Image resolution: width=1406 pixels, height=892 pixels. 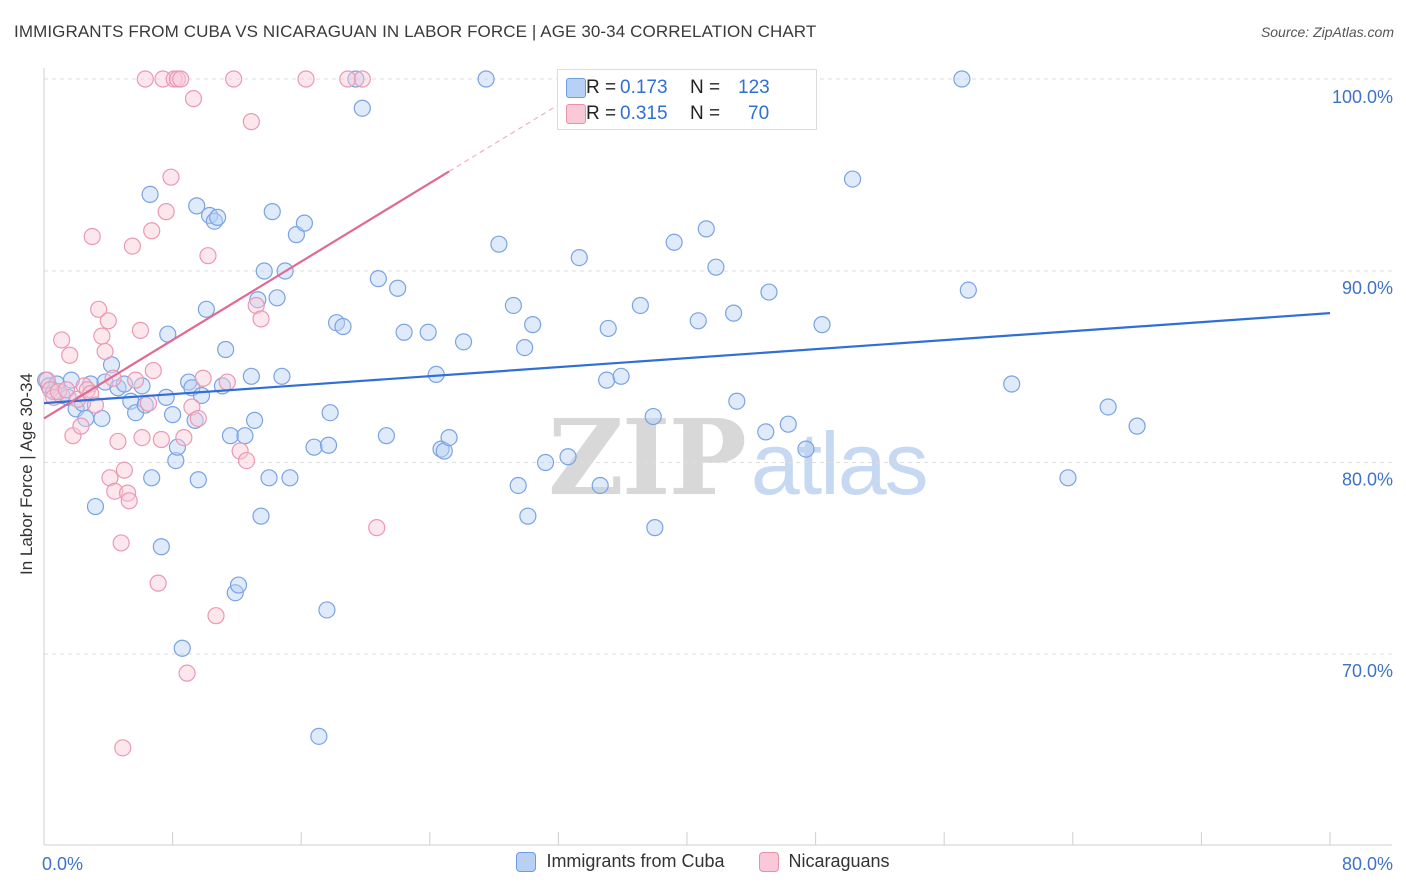 What do you see at coordinates (1367, 864) in the screenshot?
I see `x-tick-label: 80.0%` at bounding box center [1367, 864].